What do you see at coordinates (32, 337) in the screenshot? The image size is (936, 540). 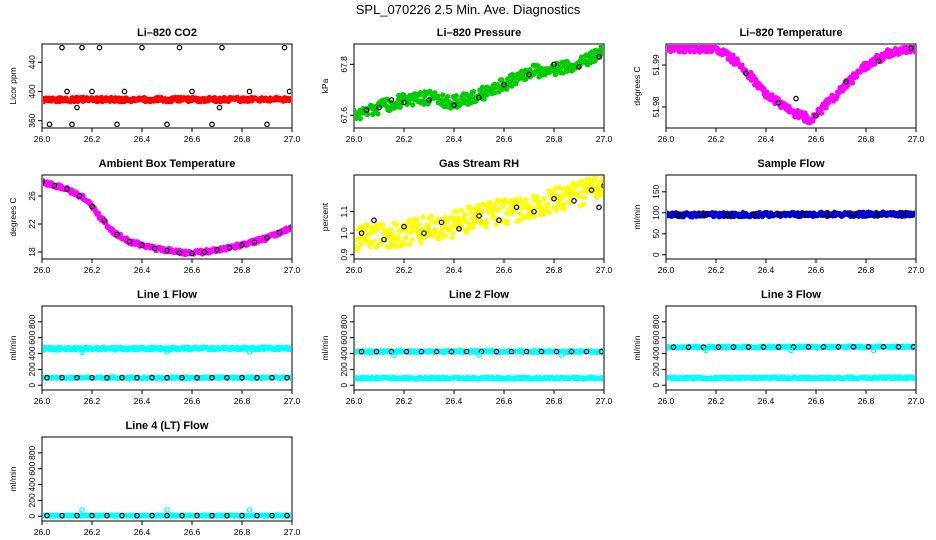 I see `y-tick-label: 600` at bounding box center [32, 337].